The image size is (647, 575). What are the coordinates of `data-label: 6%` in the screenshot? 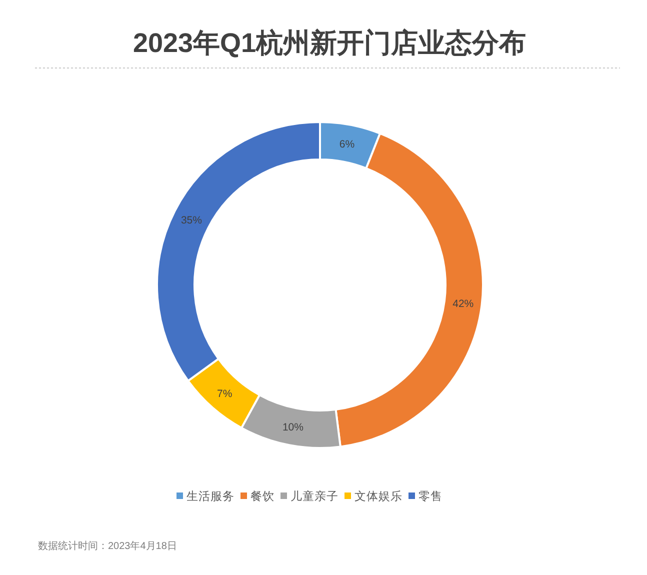 It's located at (347, 144).